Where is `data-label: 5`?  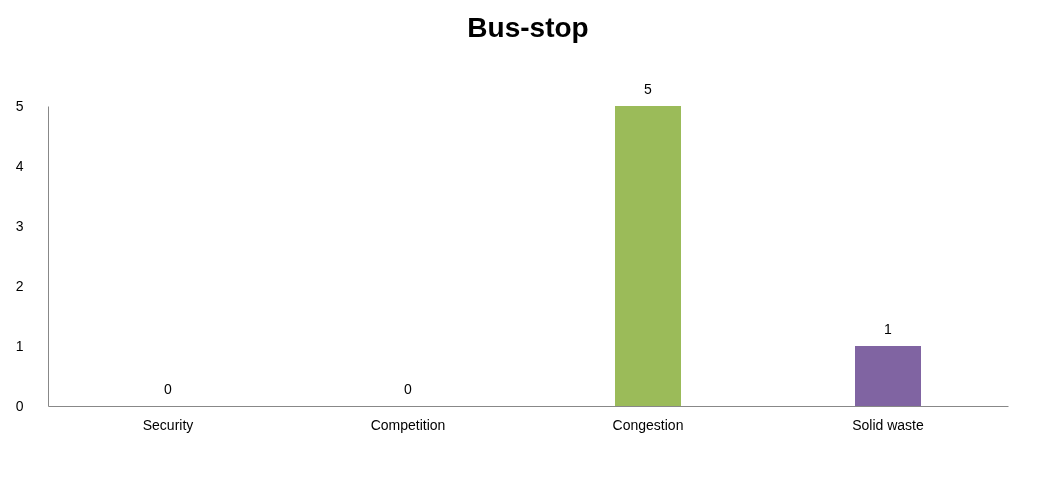
data-label: 5 is located at coordinates (648, 89).